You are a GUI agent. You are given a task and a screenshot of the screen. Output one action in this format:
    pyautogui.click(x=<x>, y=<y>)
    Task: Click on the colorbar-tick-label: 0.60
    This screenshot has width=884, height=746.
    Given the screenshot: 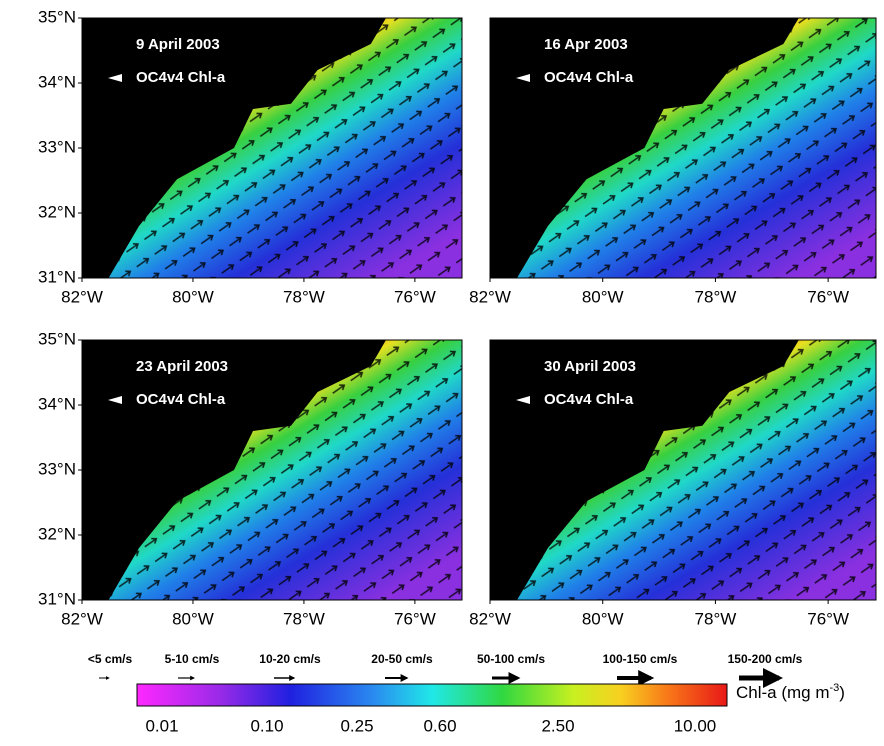 What is the action you would take?
    pyautogui.click(x=439, y=725)
    